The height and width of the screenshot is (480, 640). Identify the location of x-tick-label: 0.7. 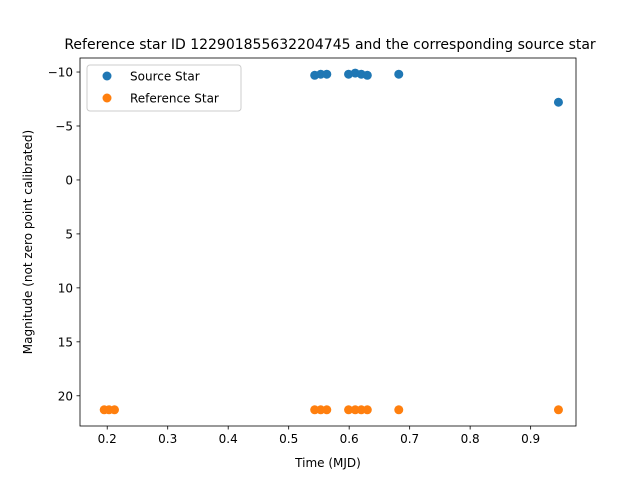
(409, 439).